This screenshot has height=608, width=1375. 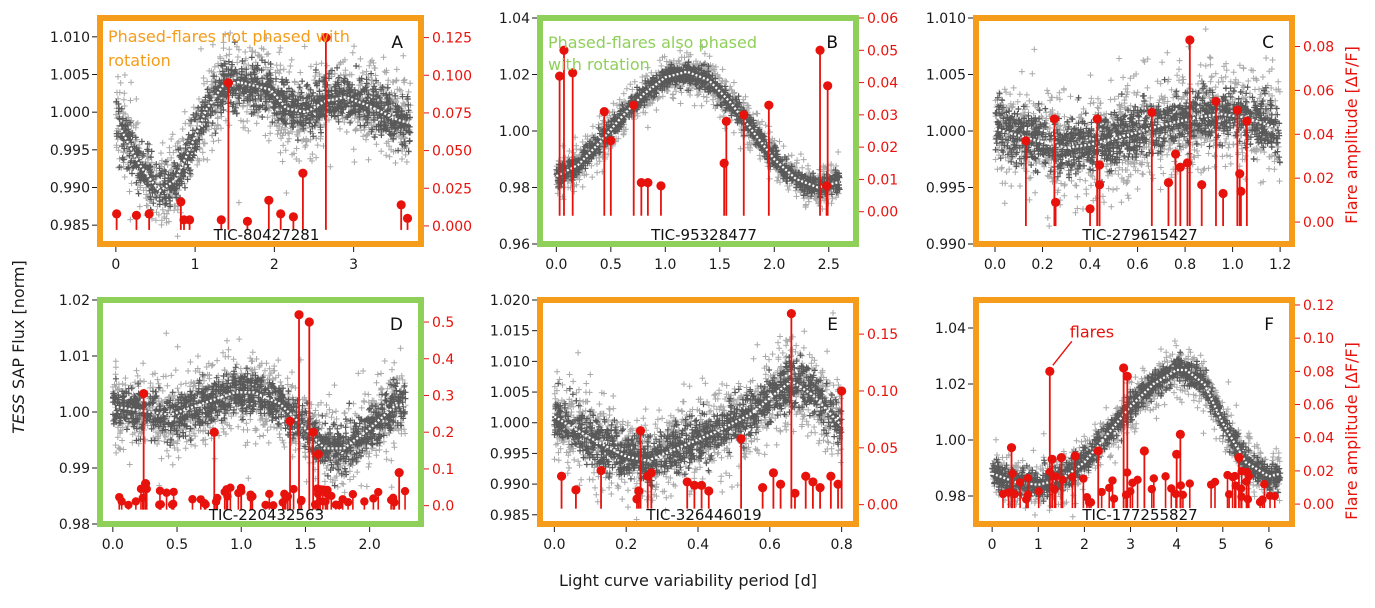 I want to click on x-tick-label: 0, so click(x=992, y=545).